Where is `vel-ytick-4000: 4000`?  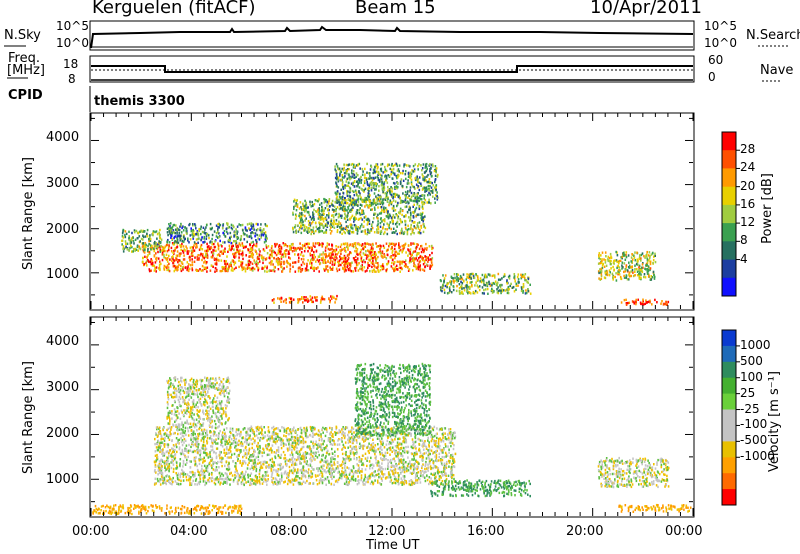 vel-ytick-4000: 4000 is located at coordinates (63, 341).